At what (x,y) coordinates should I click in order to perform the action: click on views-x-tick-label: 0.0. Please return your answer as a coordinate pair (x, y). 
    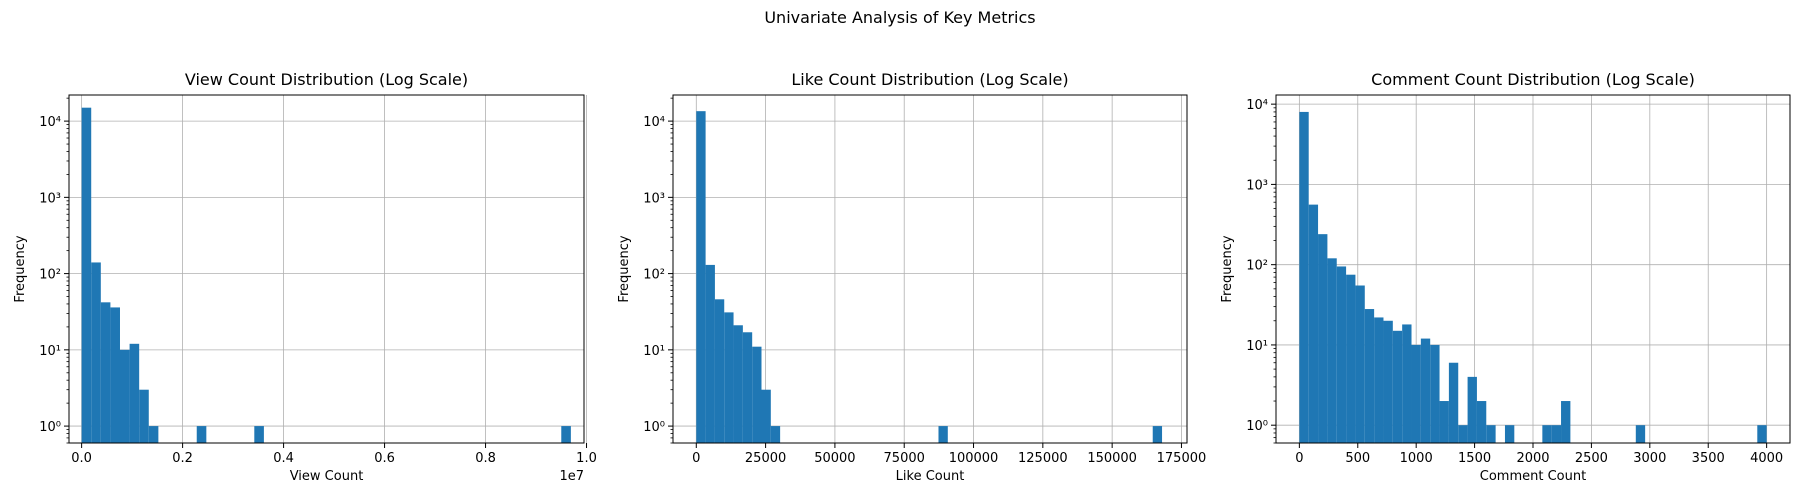
    Looking at the image, I should click on (81, 458).